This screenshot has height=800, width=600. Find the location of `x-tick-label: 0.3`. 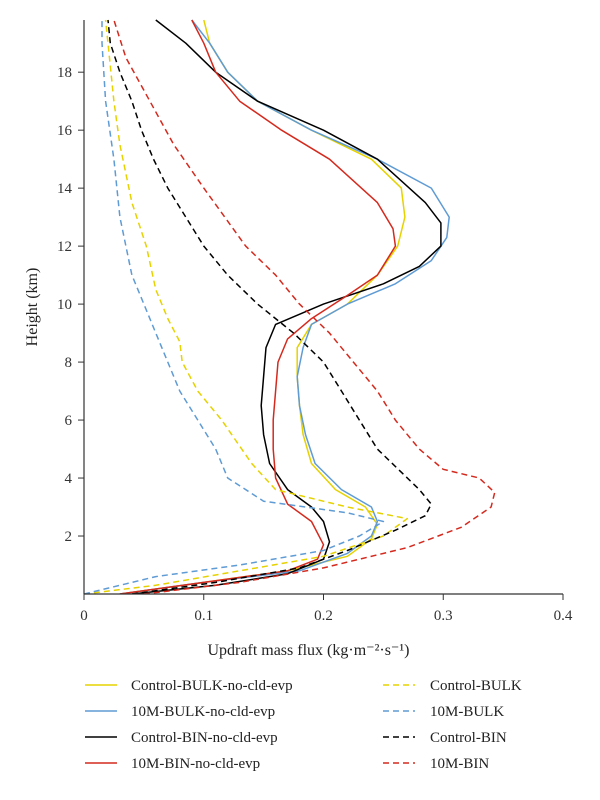

x-tick-label: 0.3 is located at coordinates (443, 616).